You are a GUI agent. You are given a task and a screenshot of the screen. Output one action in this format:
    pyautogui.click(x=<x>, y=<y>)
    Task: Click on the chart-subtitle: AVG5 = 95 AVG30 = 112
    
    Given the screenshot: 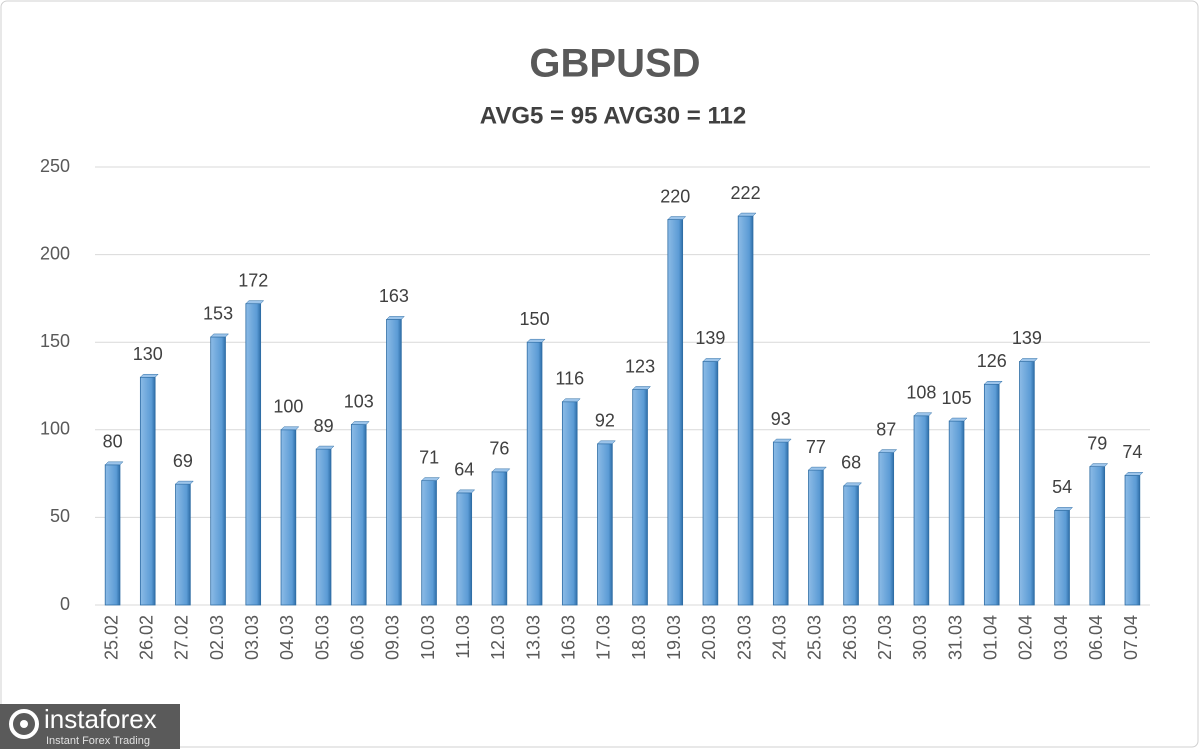 What is the action you would take?
    pyautogui.click(x=613, y=115)
    